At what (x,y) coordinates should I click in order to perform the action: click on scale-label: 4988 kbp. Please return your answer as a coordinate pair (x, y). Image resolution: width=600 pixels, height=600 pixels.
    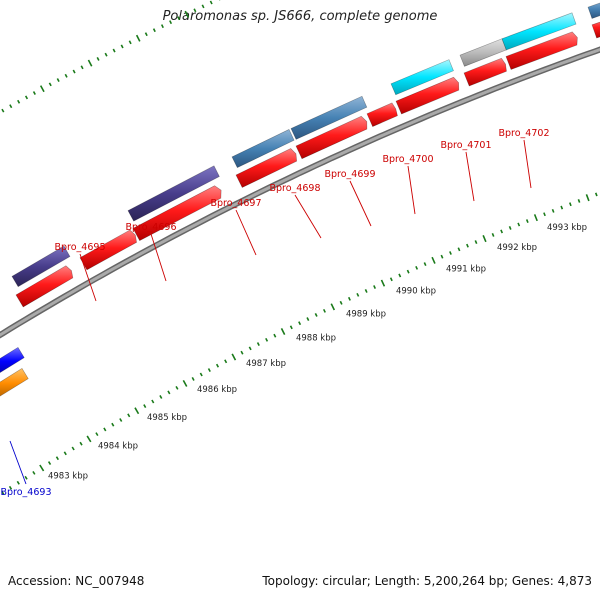
    Looking at the image, I should click on (316, 339).